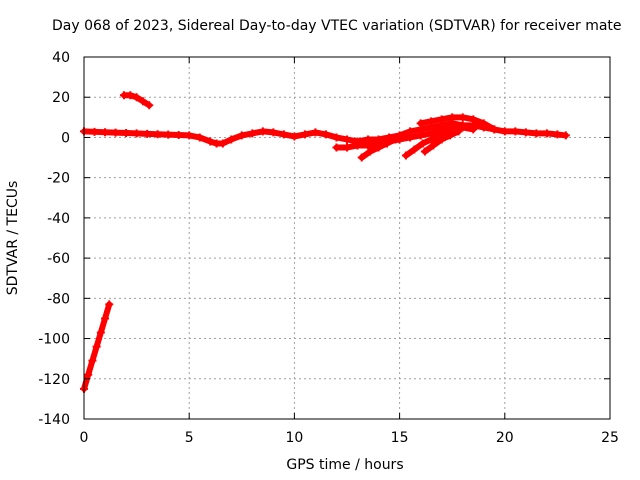 This screenshot has width=640, height=480. I want to click on x-tick-label: 25, so click(610, 438).